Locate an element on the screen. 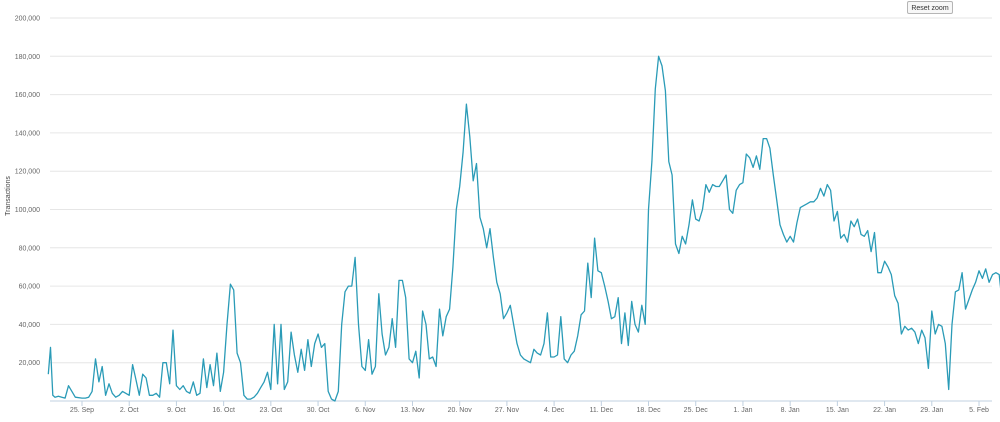  x-tick-label: 22. Jan is located at coordinates (884, 410).